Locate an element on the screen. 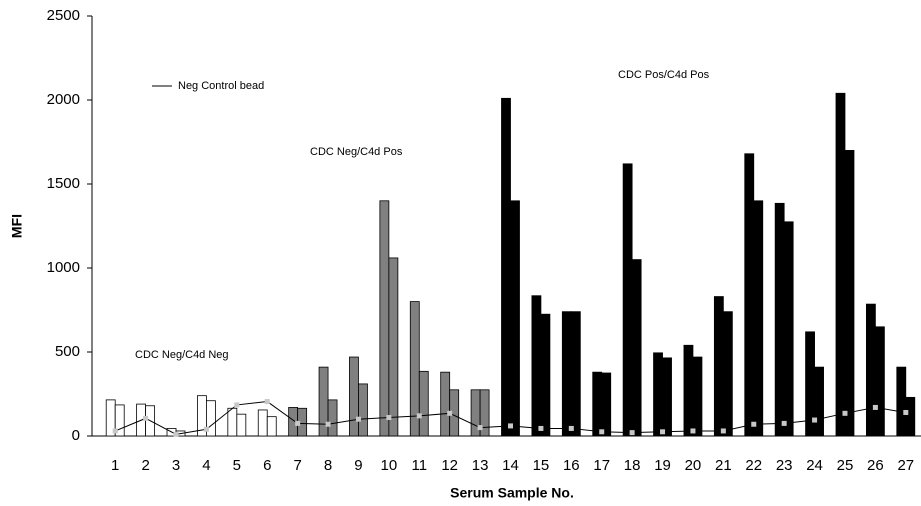 Image resolution: width=921 pixels, height=506 pixels. x-tick-label: 11 is located at coordinates (419, 465).